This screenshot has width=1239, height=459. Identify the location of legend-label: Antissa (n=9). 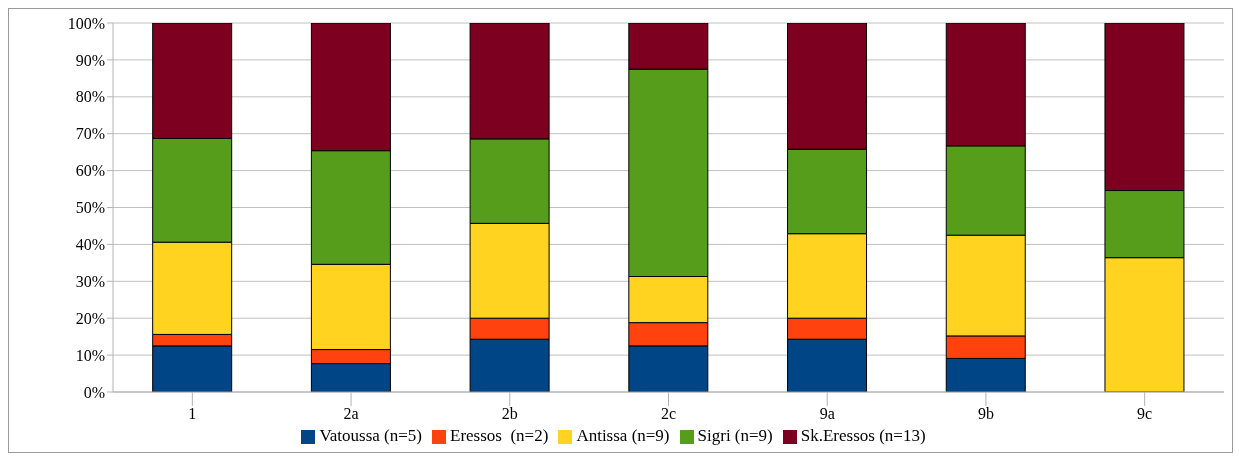
(623, 435).